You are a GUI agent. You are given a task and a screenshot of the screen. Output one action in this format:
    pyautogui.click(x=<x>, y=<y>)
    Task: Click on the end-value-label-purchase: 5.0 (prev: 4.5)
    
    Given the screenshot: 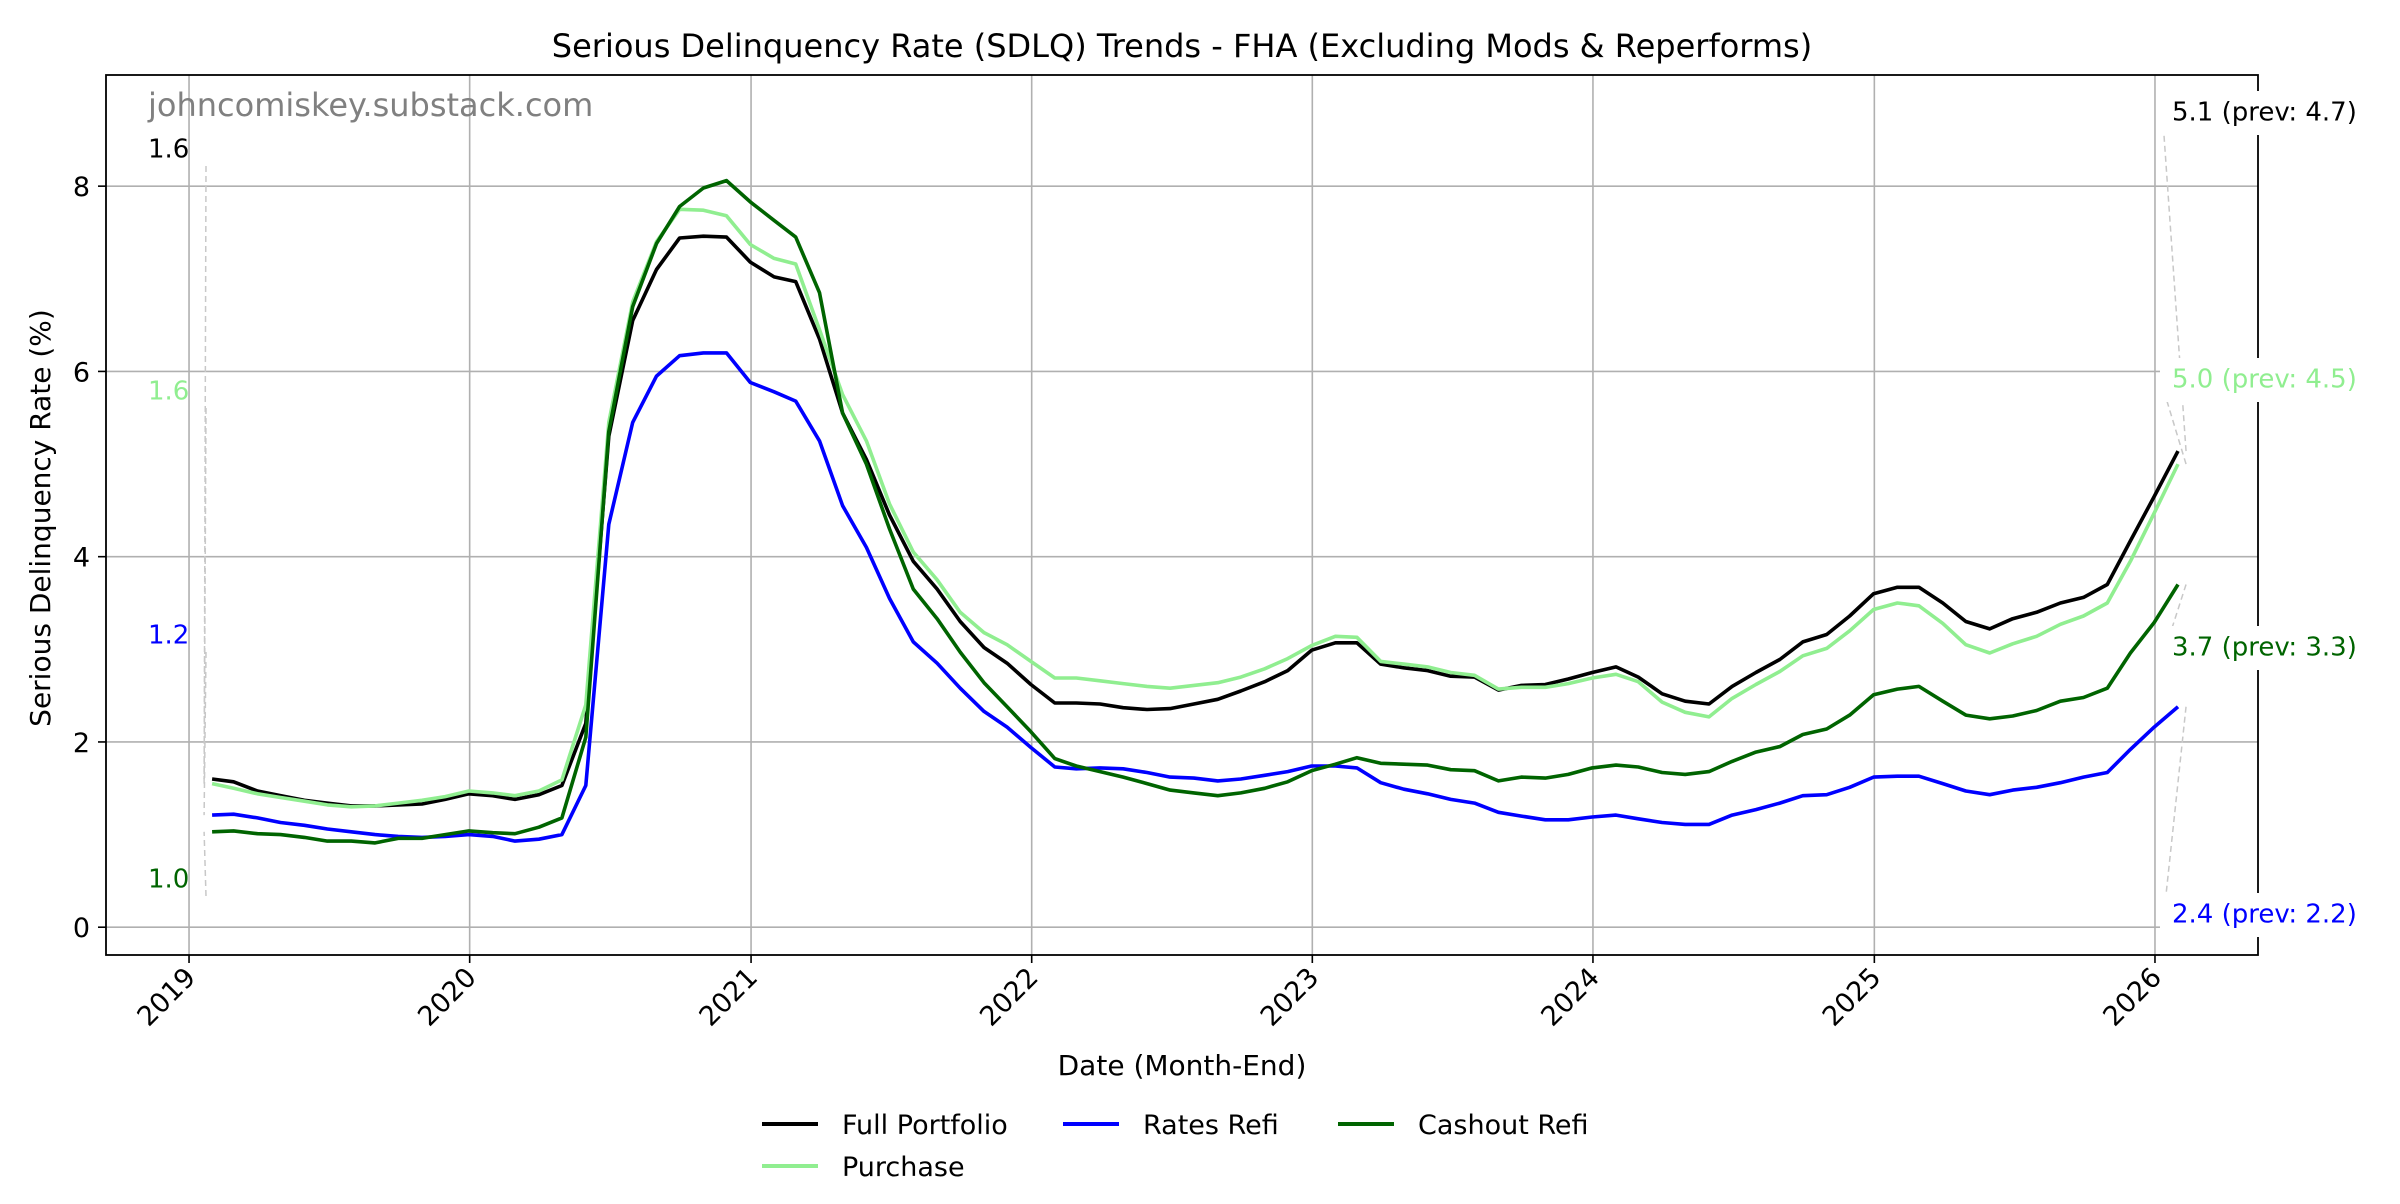 What is the action you would take?
    pyautogui.click(x=2264, y=380)
    